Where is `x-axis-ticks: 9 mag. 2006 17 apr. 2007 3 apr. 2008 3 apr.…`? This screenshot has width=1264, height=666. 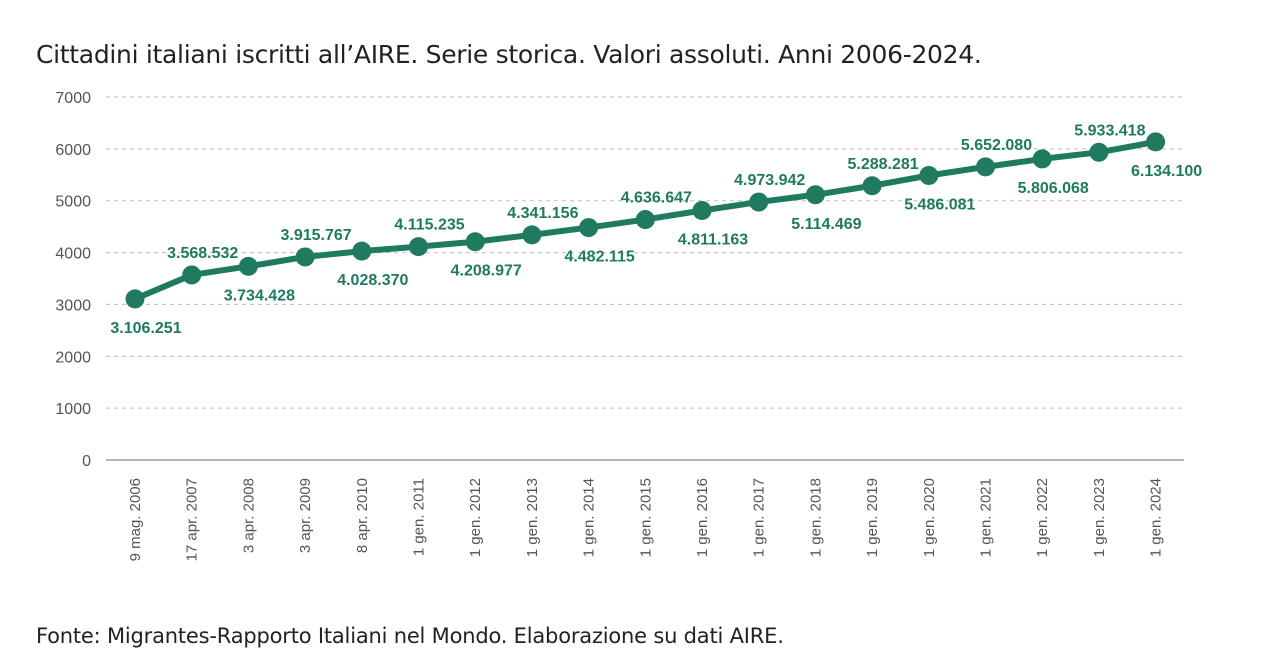
x-axis-ticks: 9 mag. 2006 17 apr. 2007 3 apr. 2008 3 apr.… is located at coordinates (646, 519).